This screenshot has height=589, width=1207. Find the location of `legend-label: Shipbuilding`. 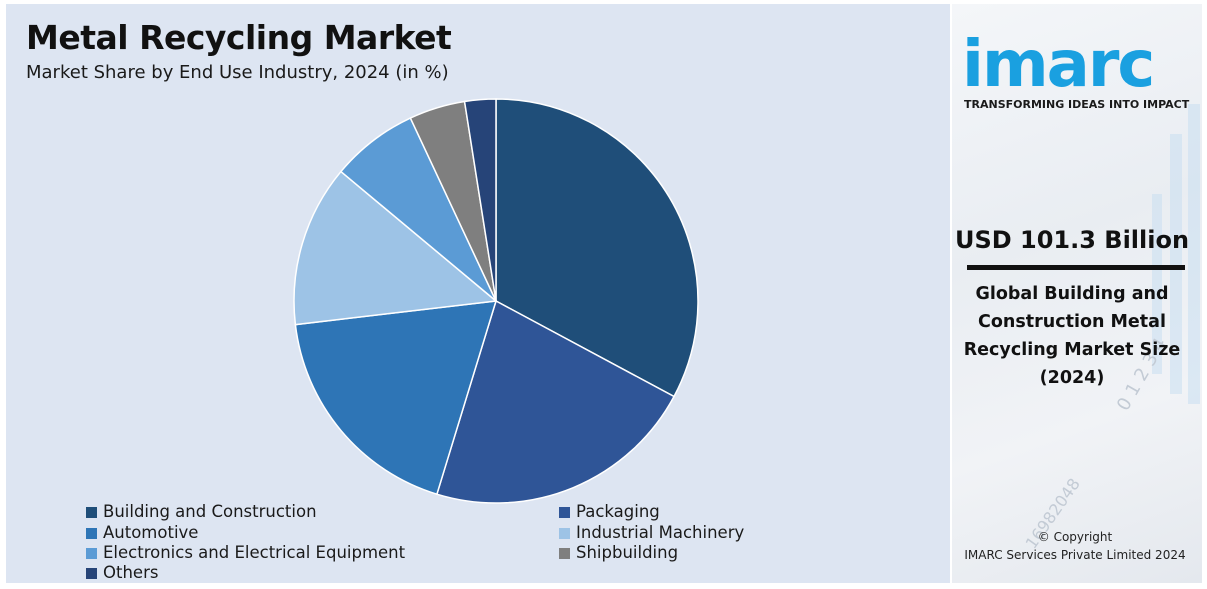

legend-label: Shipbuilding is located at coordinates (627, 552).